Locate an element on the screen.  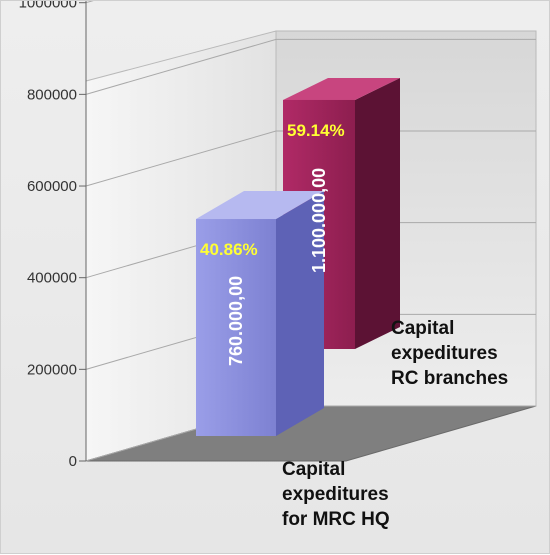
category-label: Capital expeditures for MRC HQ is located at coordinates (336, 494).